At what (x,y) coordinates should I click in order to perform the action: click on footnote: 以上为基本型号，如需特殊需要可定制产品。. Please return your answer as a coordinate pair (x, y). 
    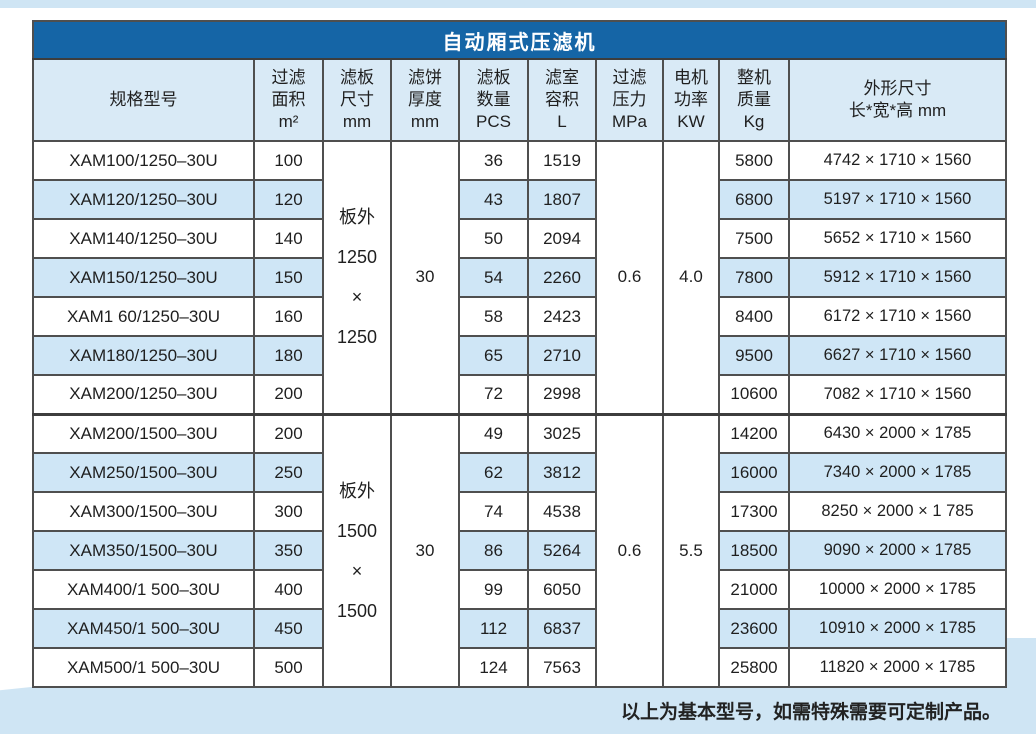
    Looking at the image, I should click on (810, 712).